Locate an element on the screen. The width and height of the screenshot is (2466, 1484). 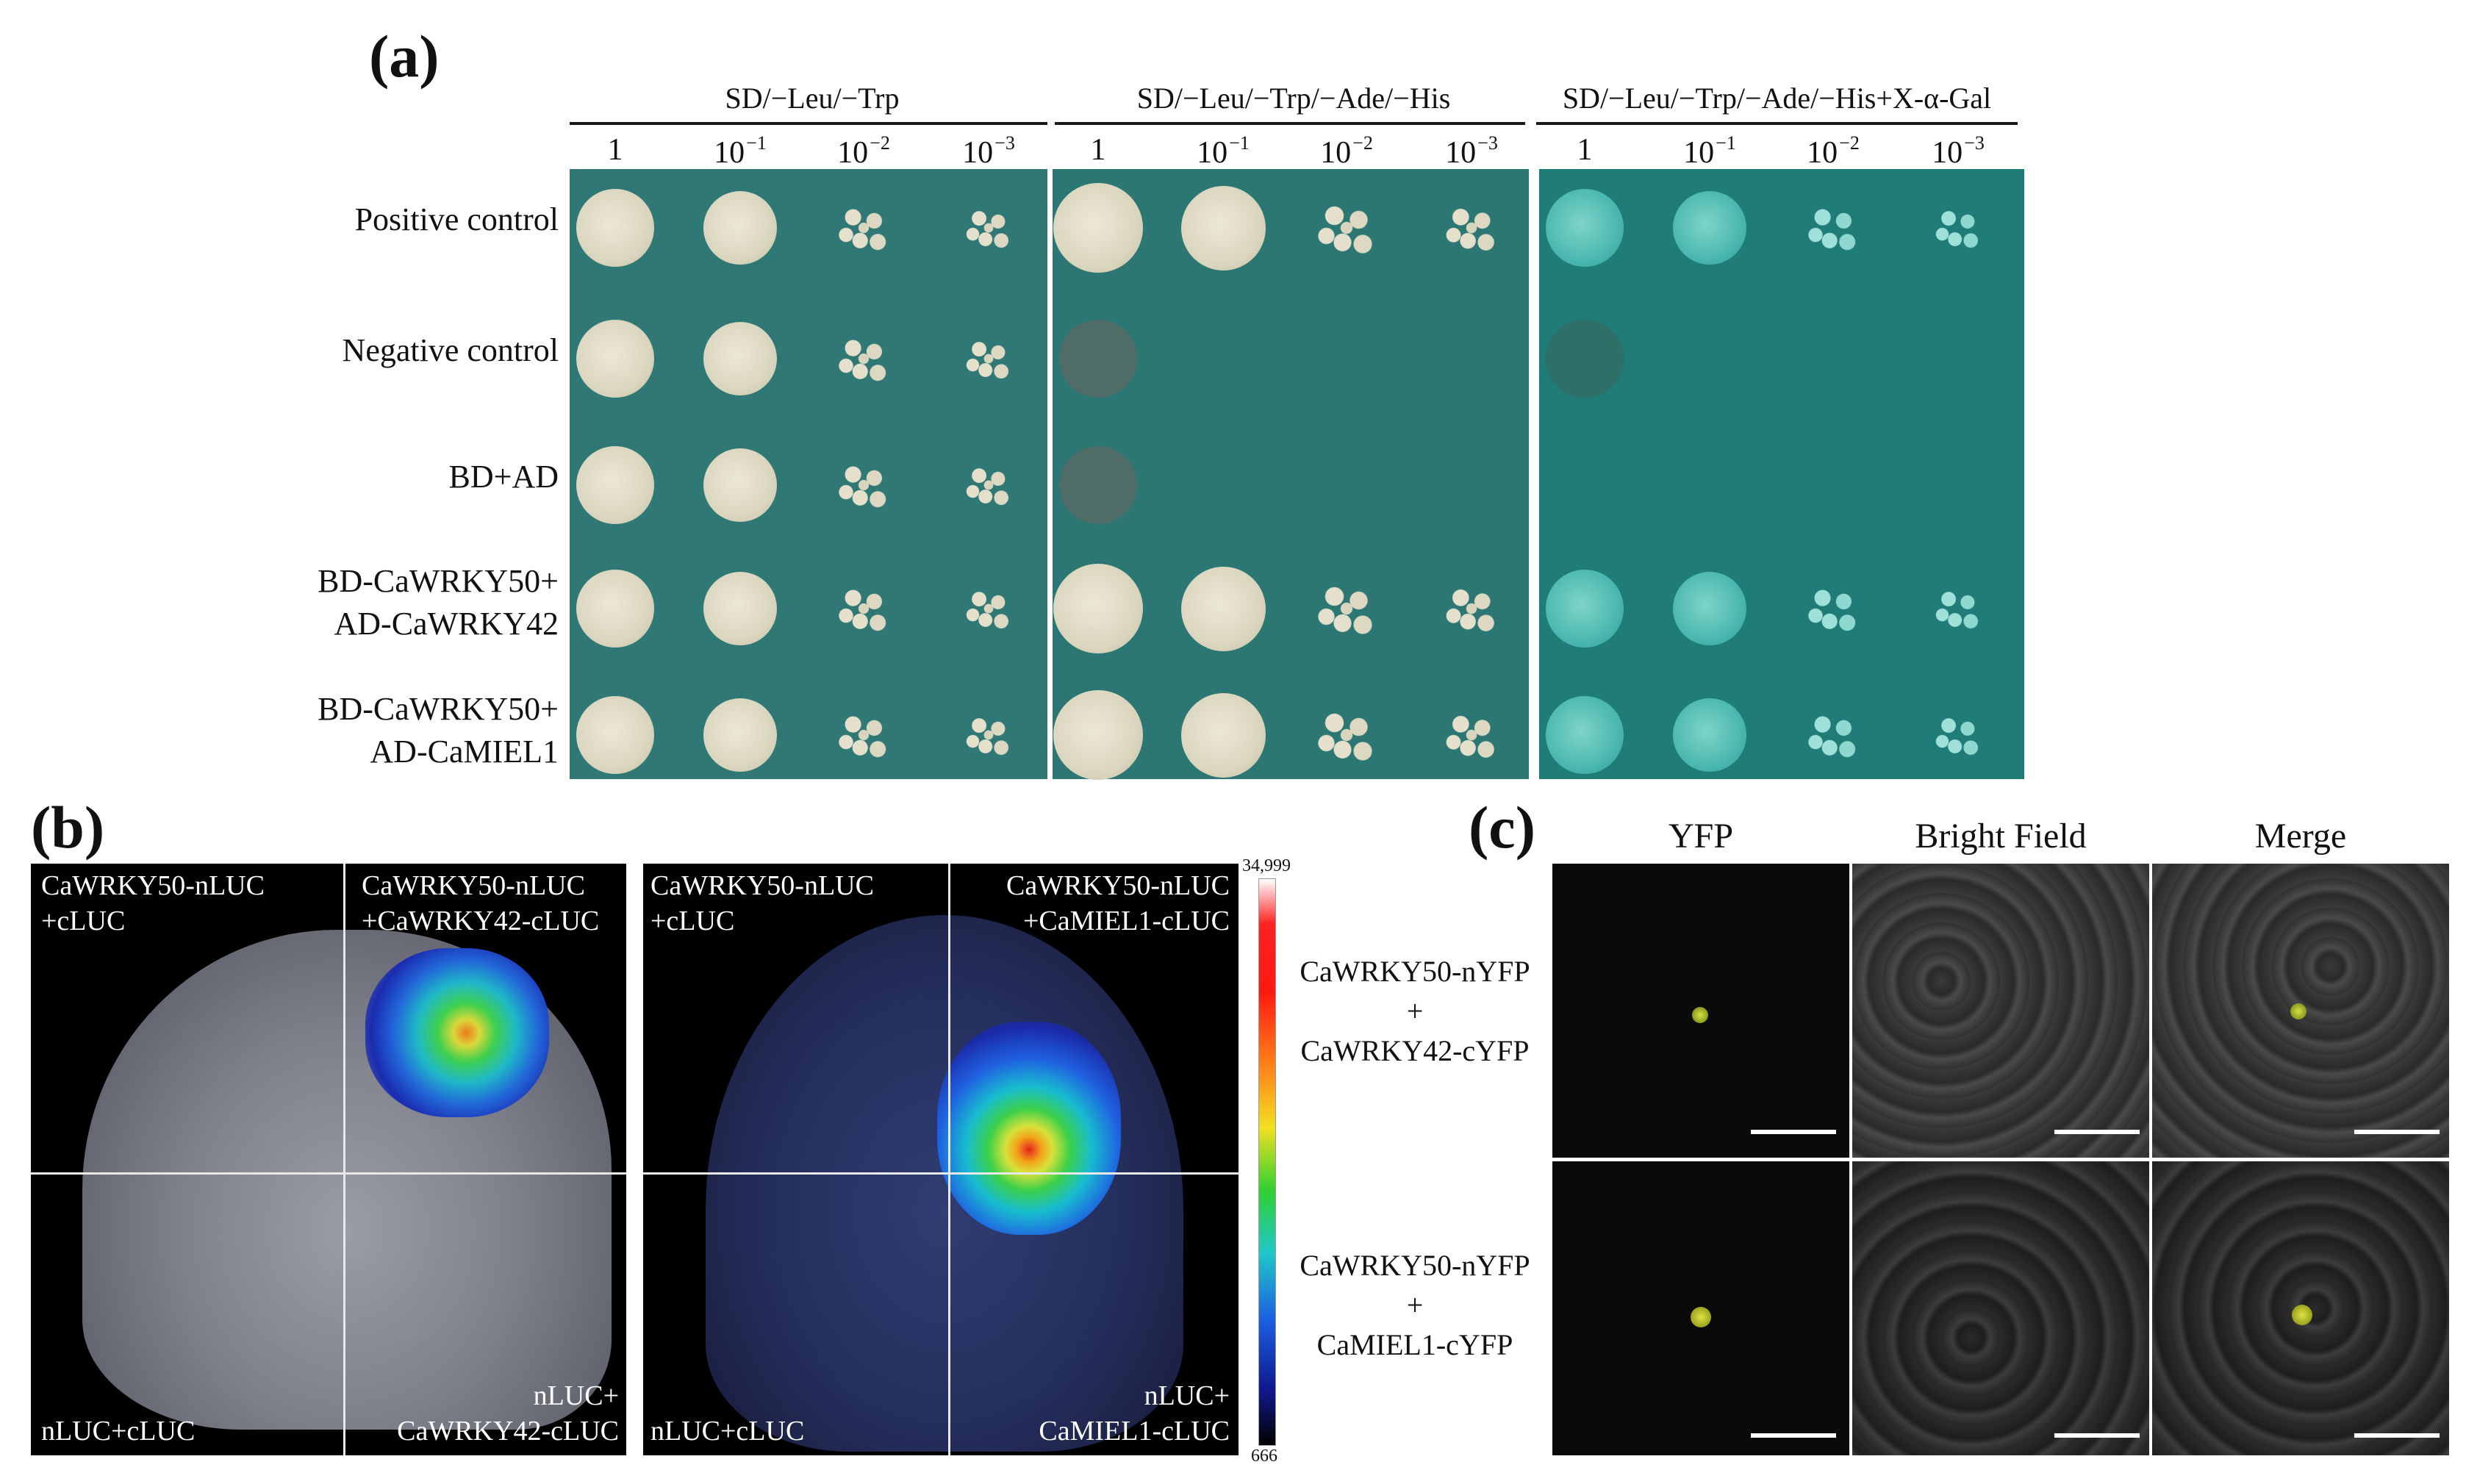
plate-sd-leu-trp-ade-his is located at coordinates (1291, 474).